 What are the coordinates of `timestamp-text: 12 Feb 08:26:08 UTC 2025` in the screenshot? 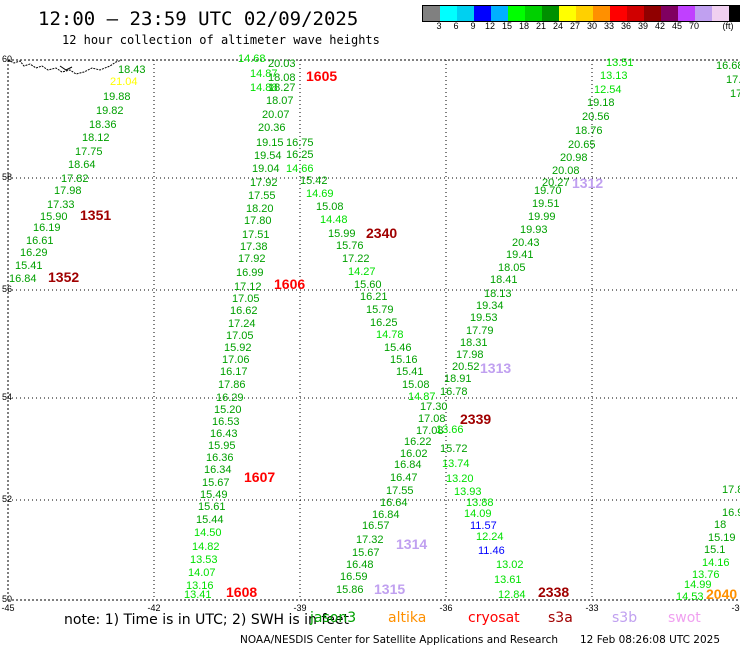 It's located at (650, 640).